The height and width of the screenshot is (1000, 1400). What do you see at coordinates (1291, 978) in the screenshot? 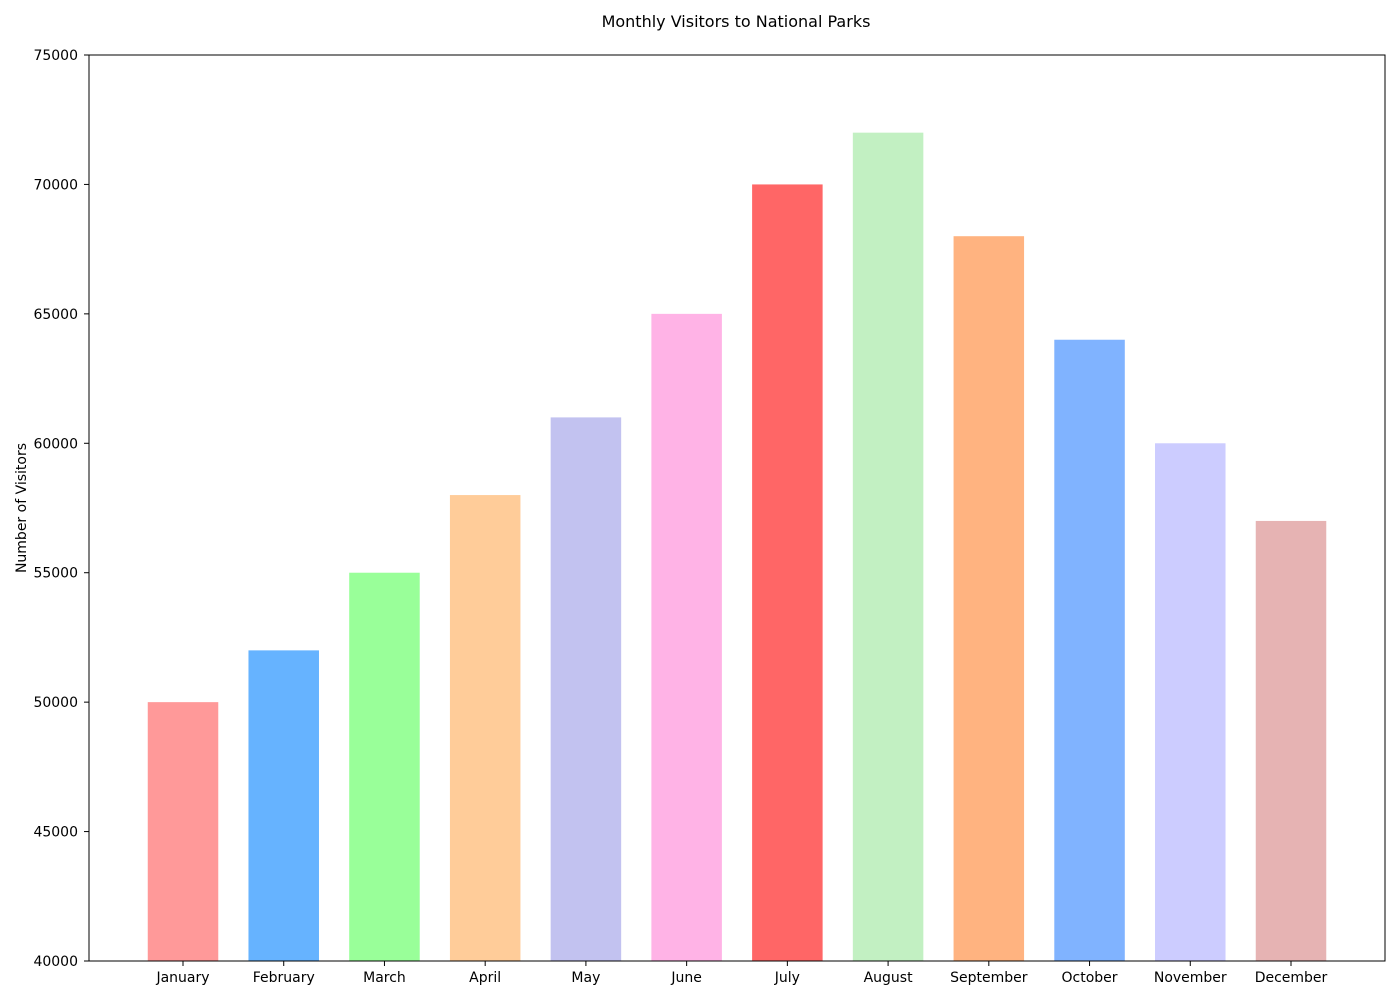
I see `x-tick-label: December` at bounding box center [1291, 978].